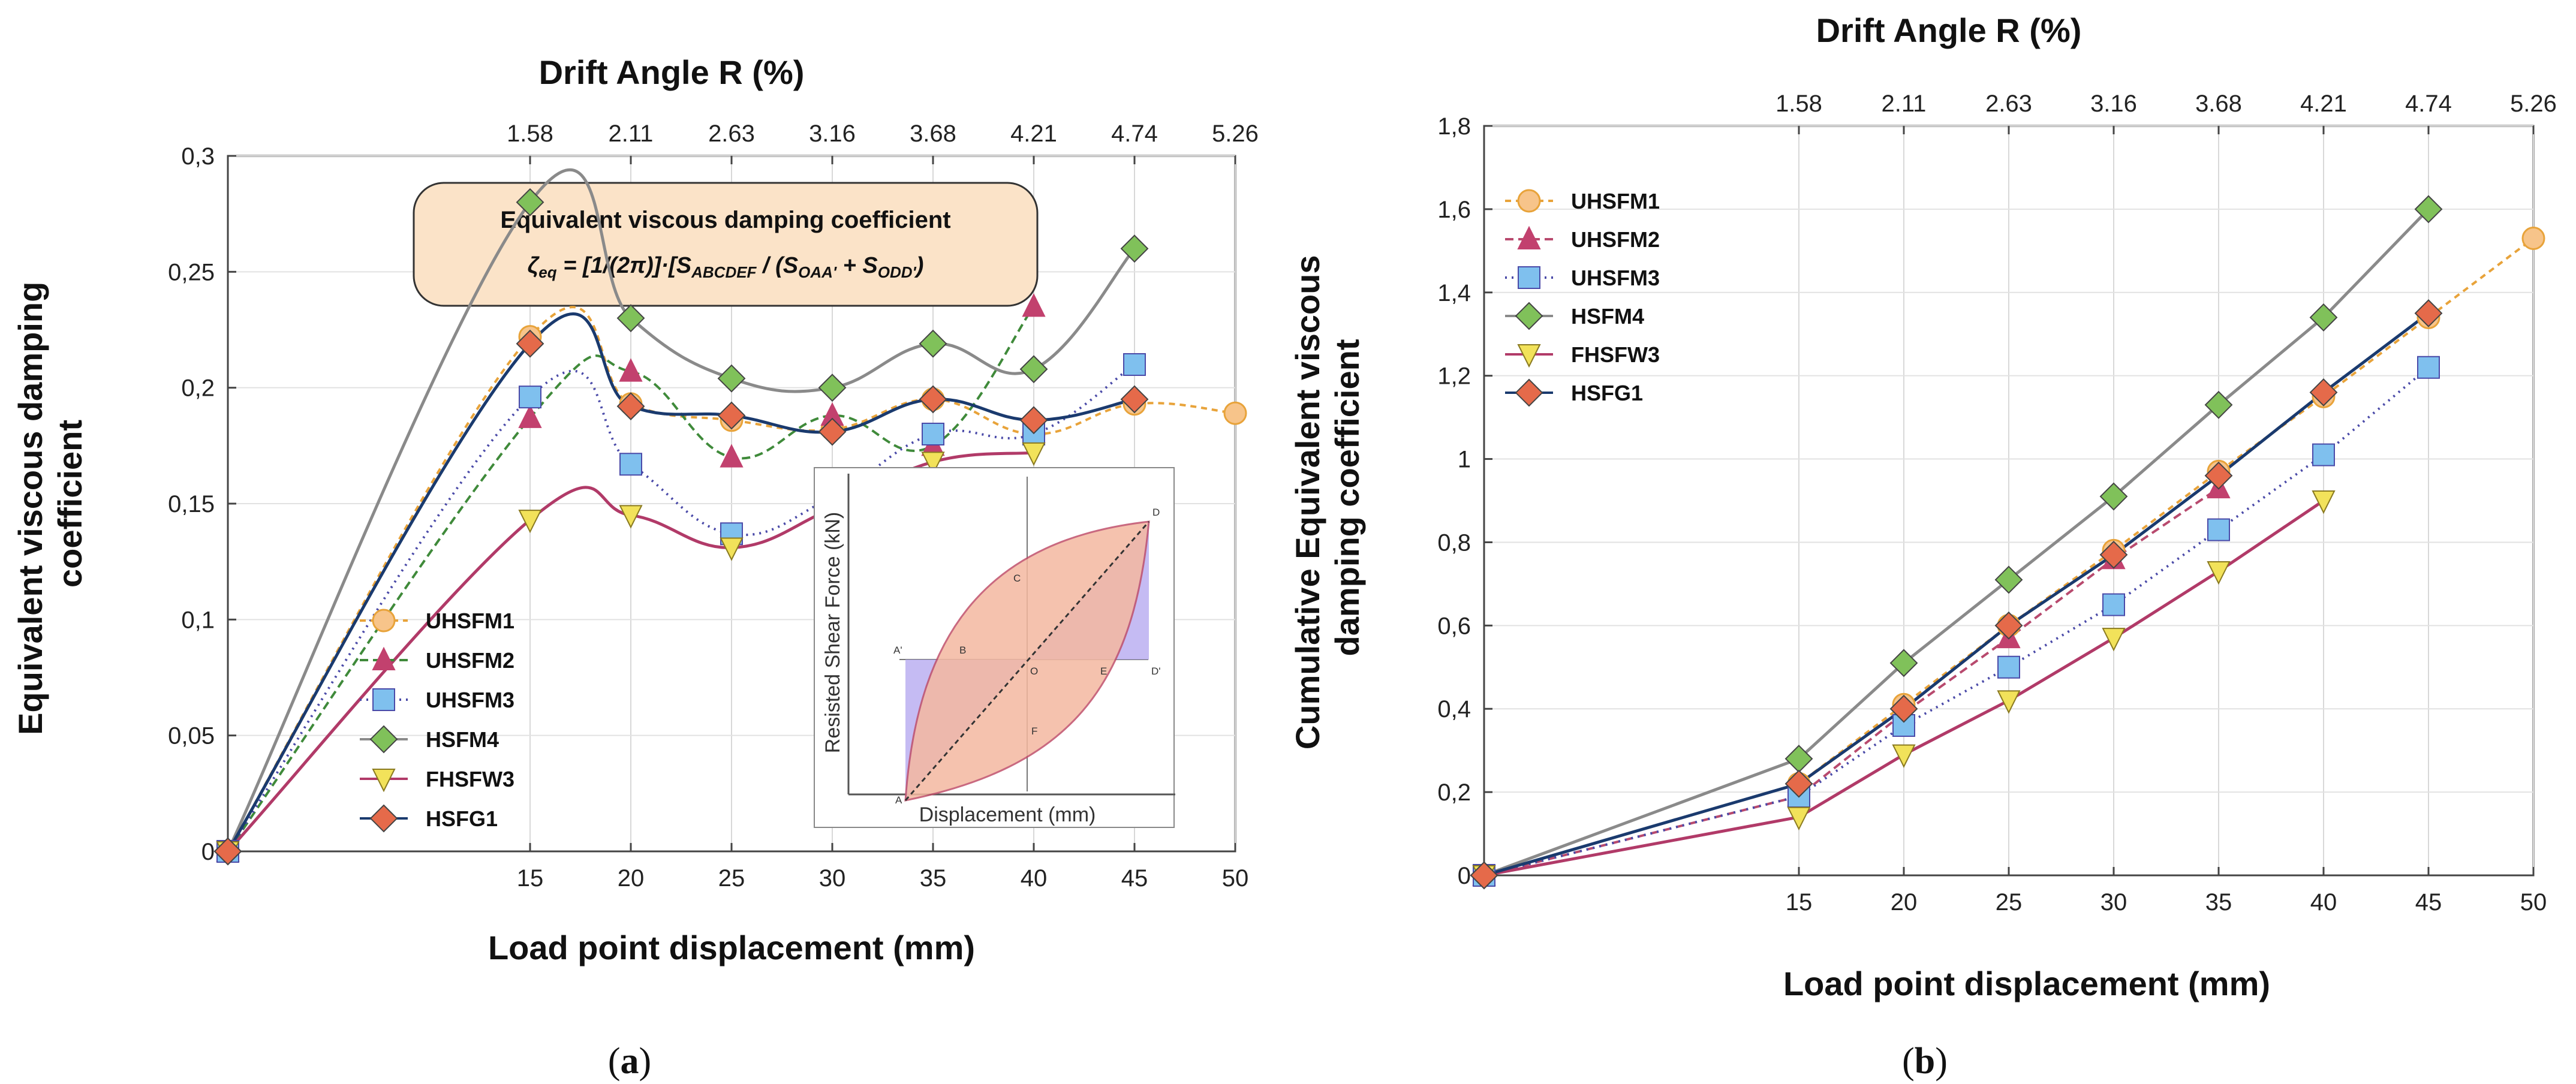  Describe the element at coordinates (1529, 277) in the screenshot. I see `legend-marker-uhsfm3` at that location.